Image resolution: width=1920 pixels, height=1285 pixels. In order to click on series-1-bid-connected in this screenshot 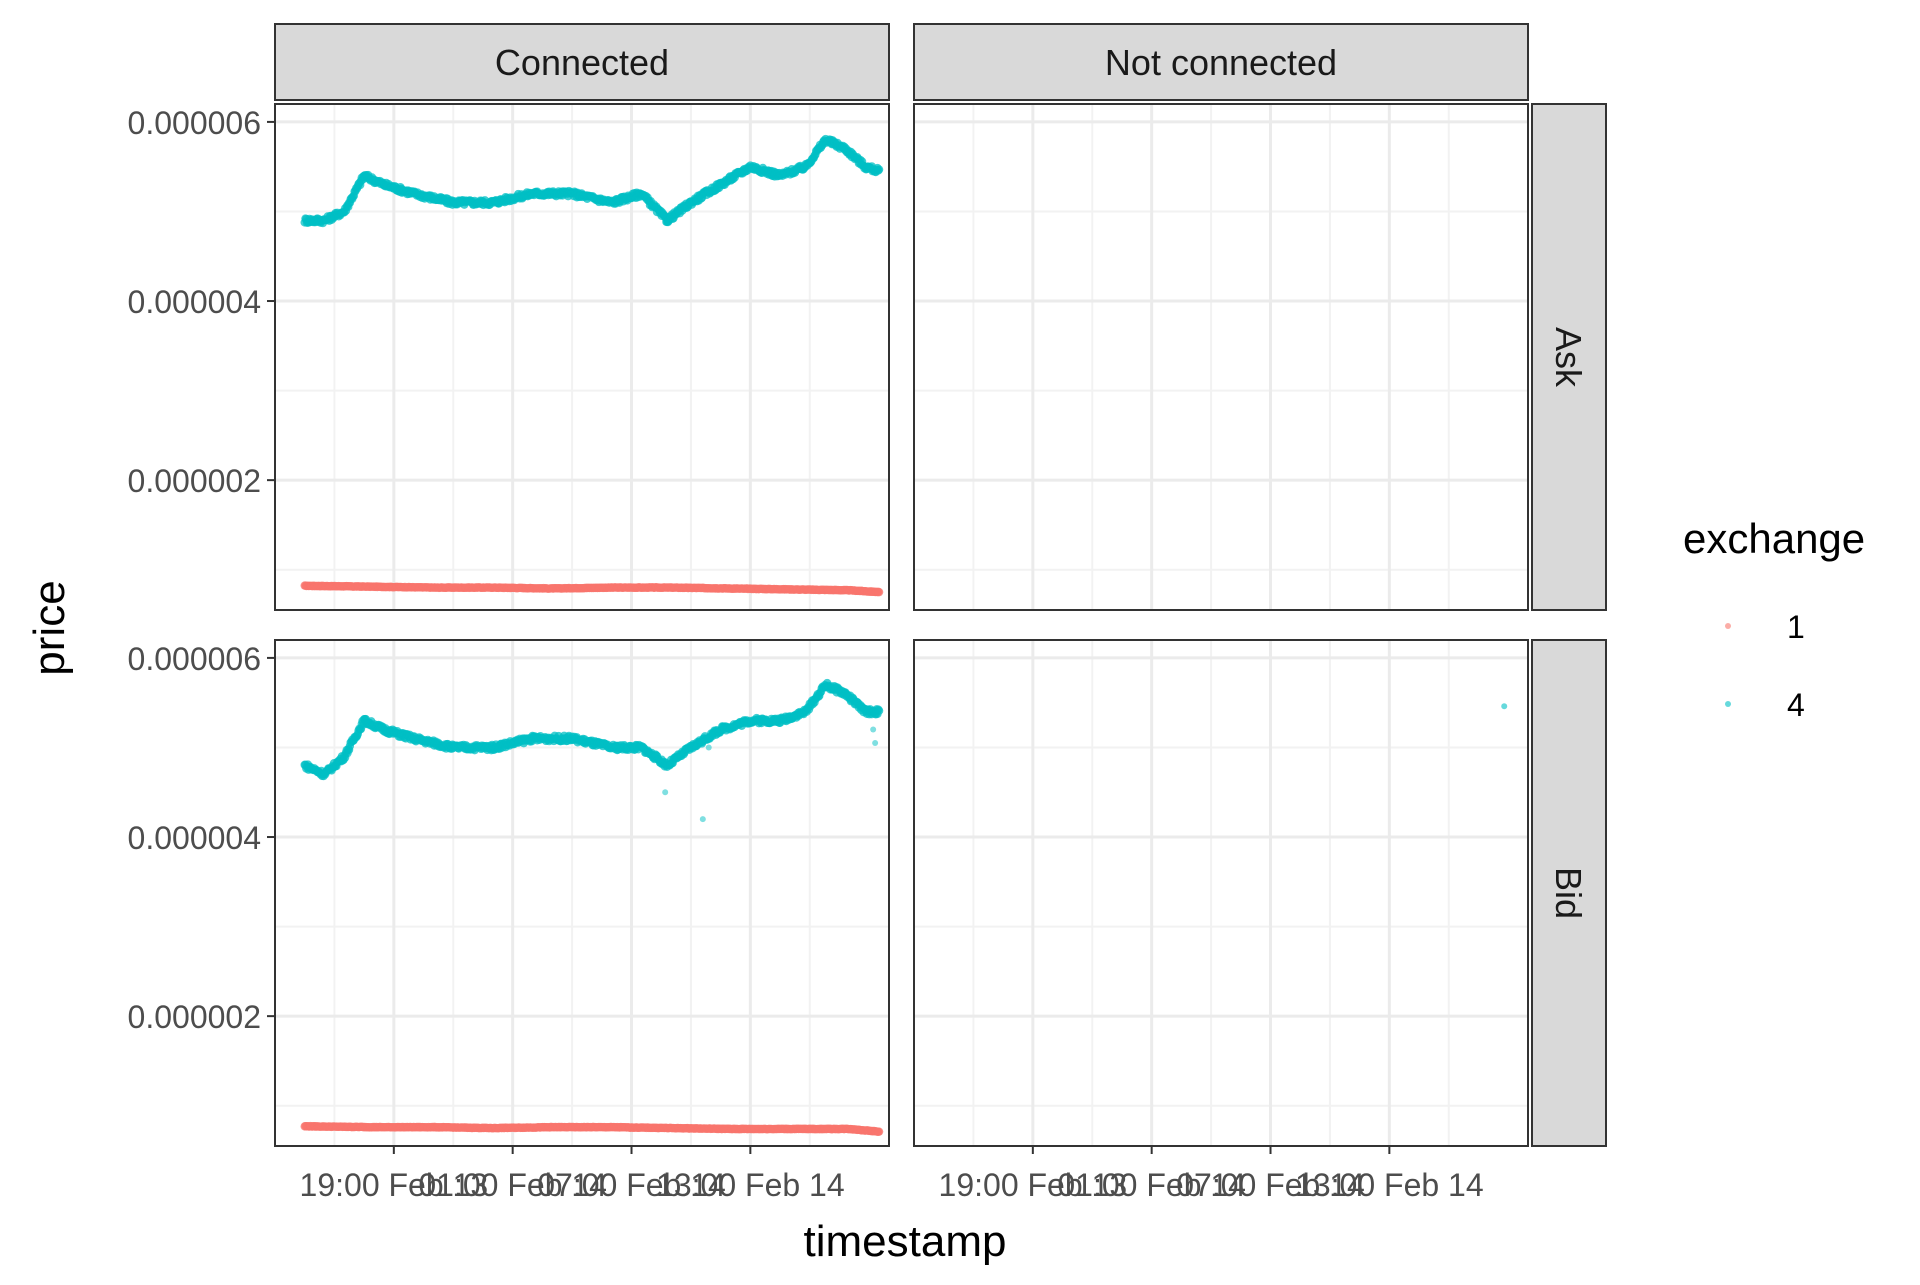, I will do `click(592, 1128)`.